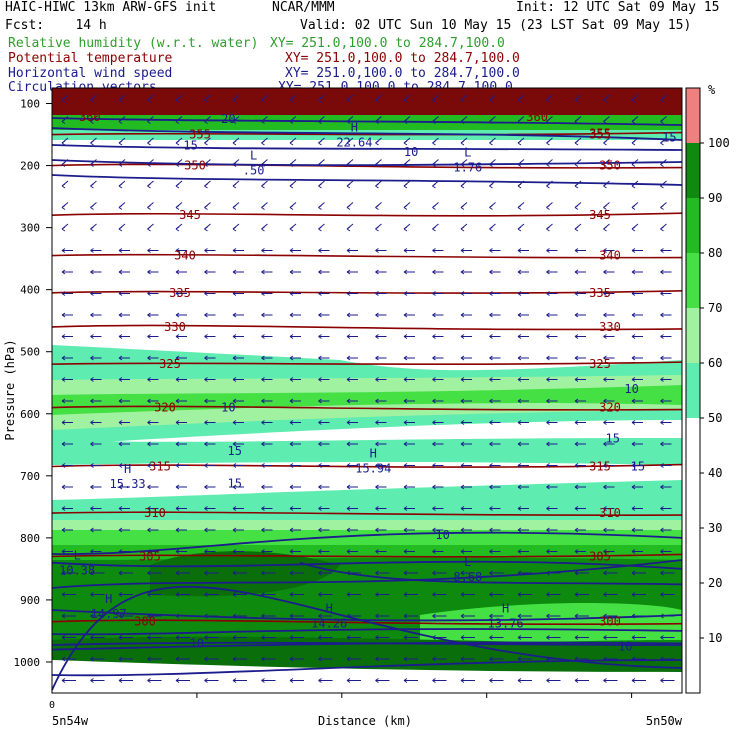 This screenshot has width=740, height=740. Describe the element at coordinates (387, 43) in the screenshot. I see `field-rh-xy: XY= 251.0,100.0 to 284.7,100.0` at that location.